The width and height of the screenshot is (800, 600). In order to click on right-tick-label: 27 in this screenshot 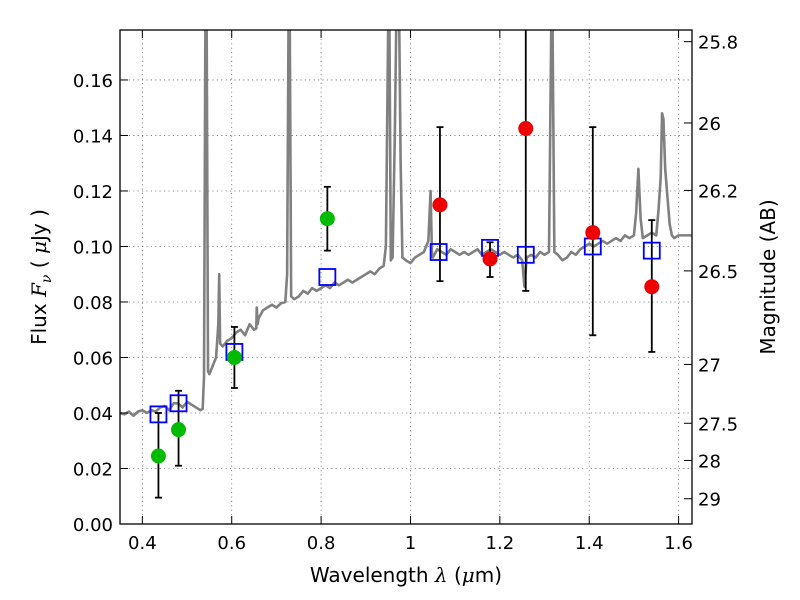, I will do `click(709, 365)`.